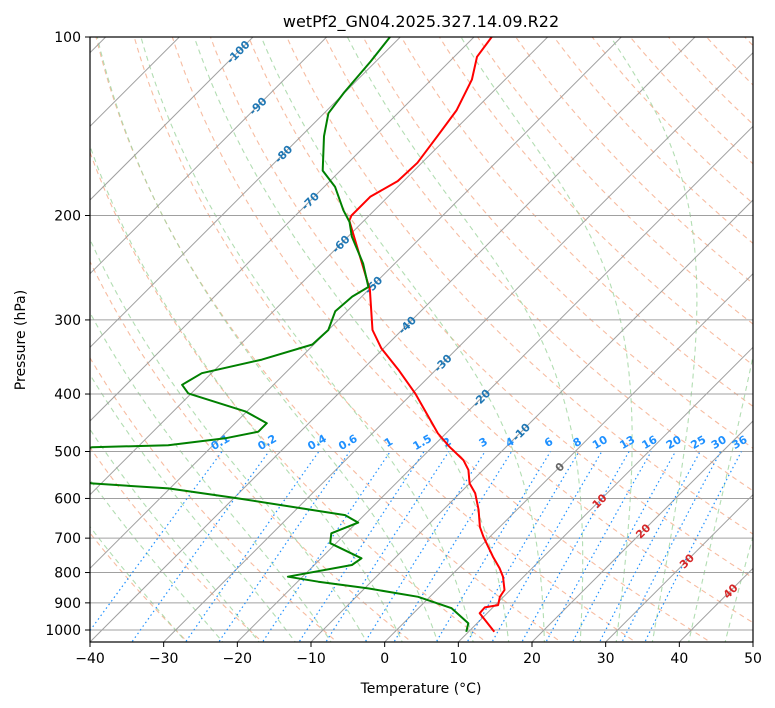 This screenshot has height=708, width=775. I want to click on x-tick-label: −20, so click(238, 659).